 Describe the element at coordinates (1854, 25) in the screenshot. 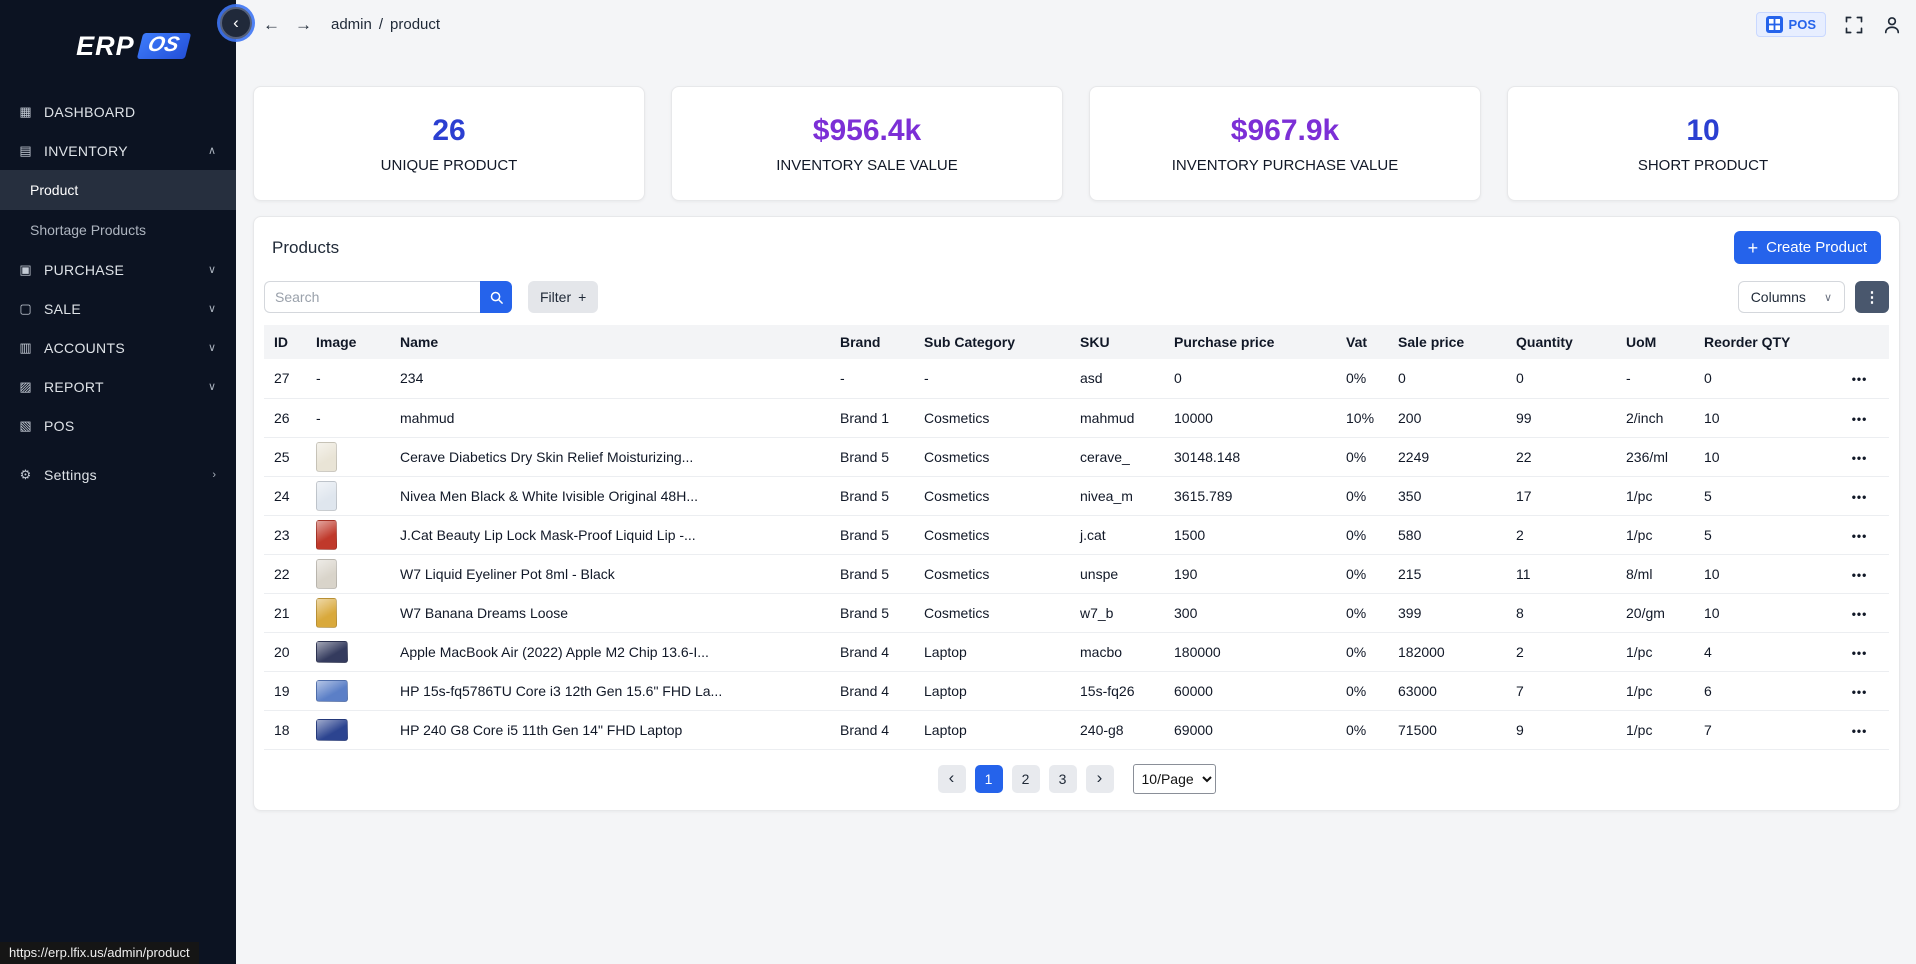

I see `fullscreen-icon` at that location.